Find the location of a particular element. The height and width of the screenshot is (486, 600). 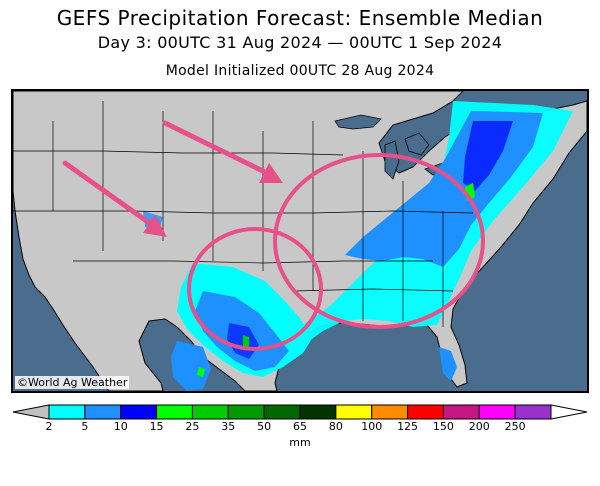

colorbar-tick-label: 200 is located at coordinates (479, 426).